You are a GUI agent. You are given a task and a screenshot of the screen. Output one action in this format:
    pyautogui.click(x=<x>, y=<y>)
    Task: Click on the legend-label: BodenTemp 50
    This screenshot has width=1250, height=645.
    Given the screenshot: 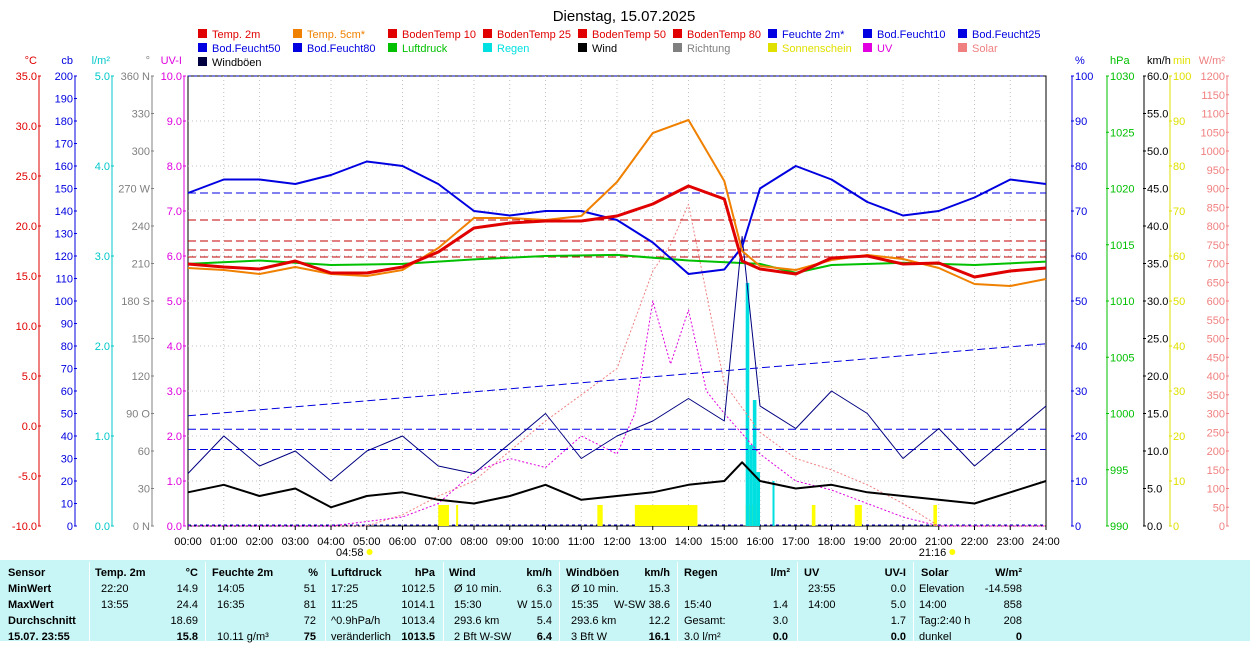 What is the action you would take?
    pyautogui.click(x=629, y=35)
    